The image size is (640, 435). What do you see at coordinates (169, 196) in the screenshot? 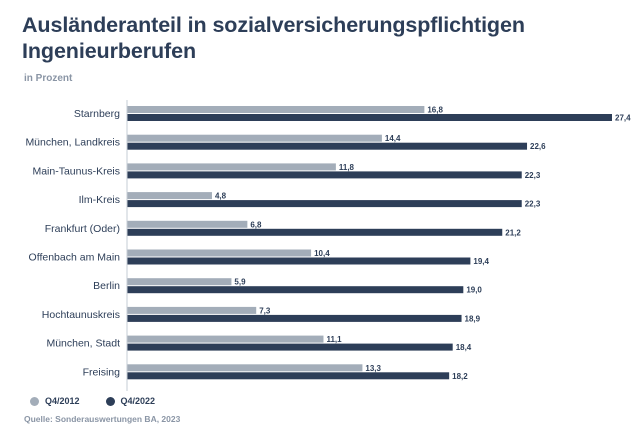
I see `bar-q2012-ilm-kreis` at bounding box center [169, 196].